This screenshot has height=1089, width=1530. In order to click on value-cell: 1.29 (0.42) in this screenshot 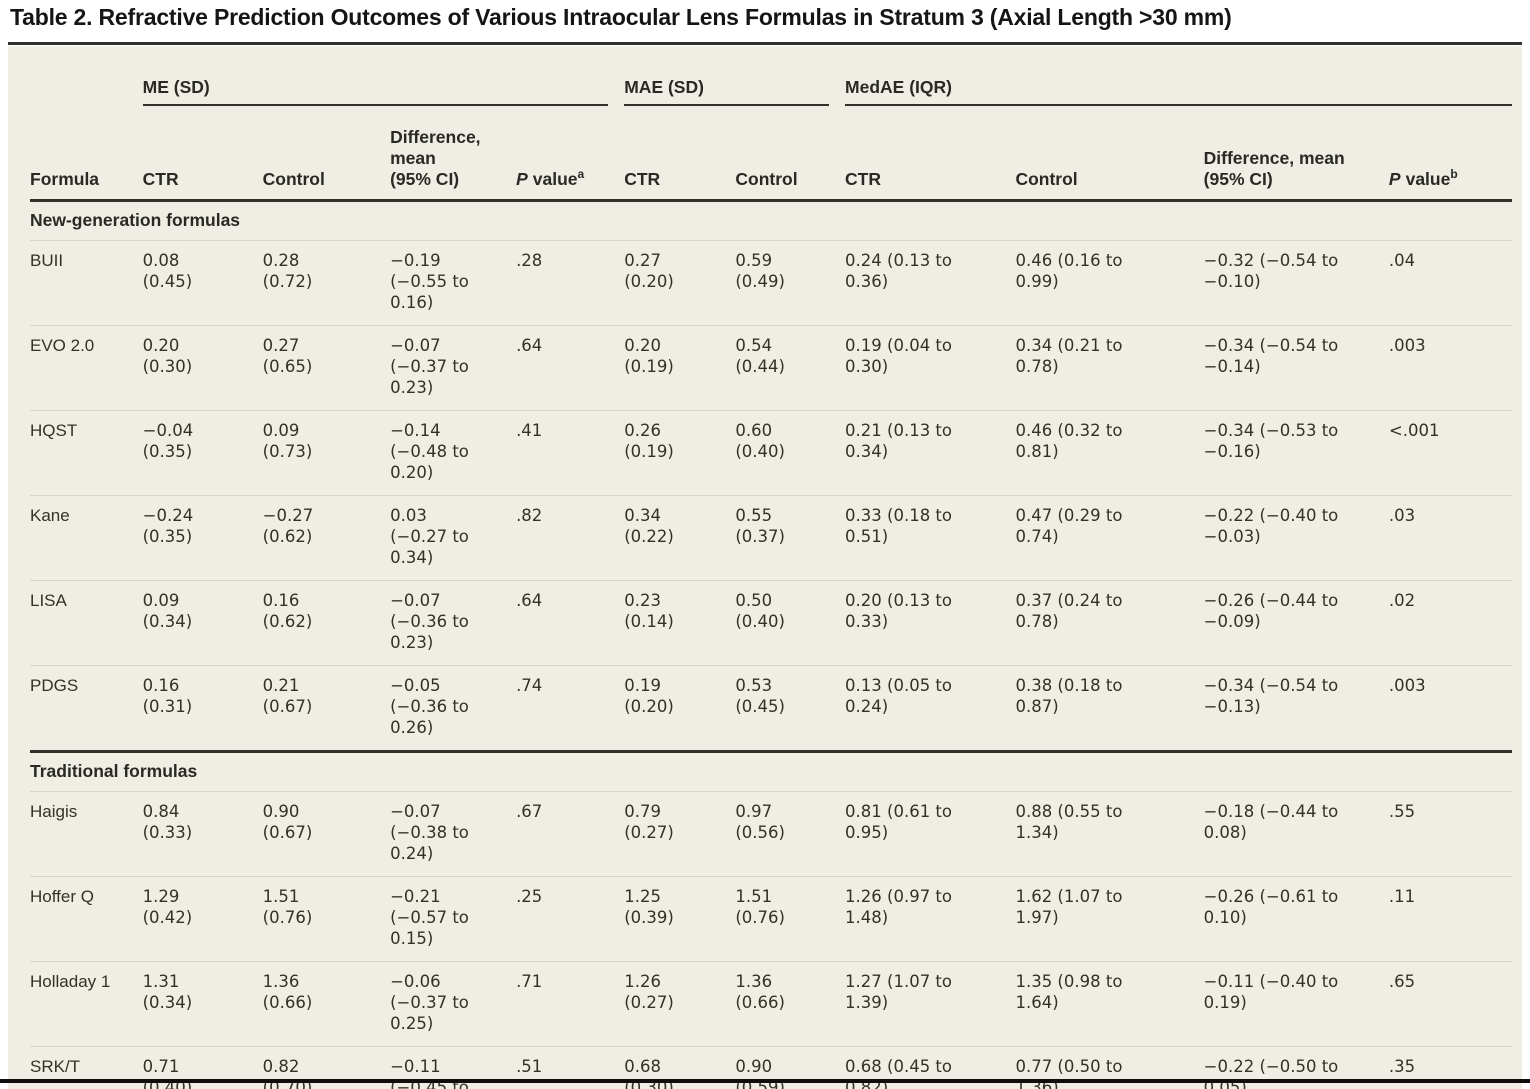, I will do `click(202, 919)`.